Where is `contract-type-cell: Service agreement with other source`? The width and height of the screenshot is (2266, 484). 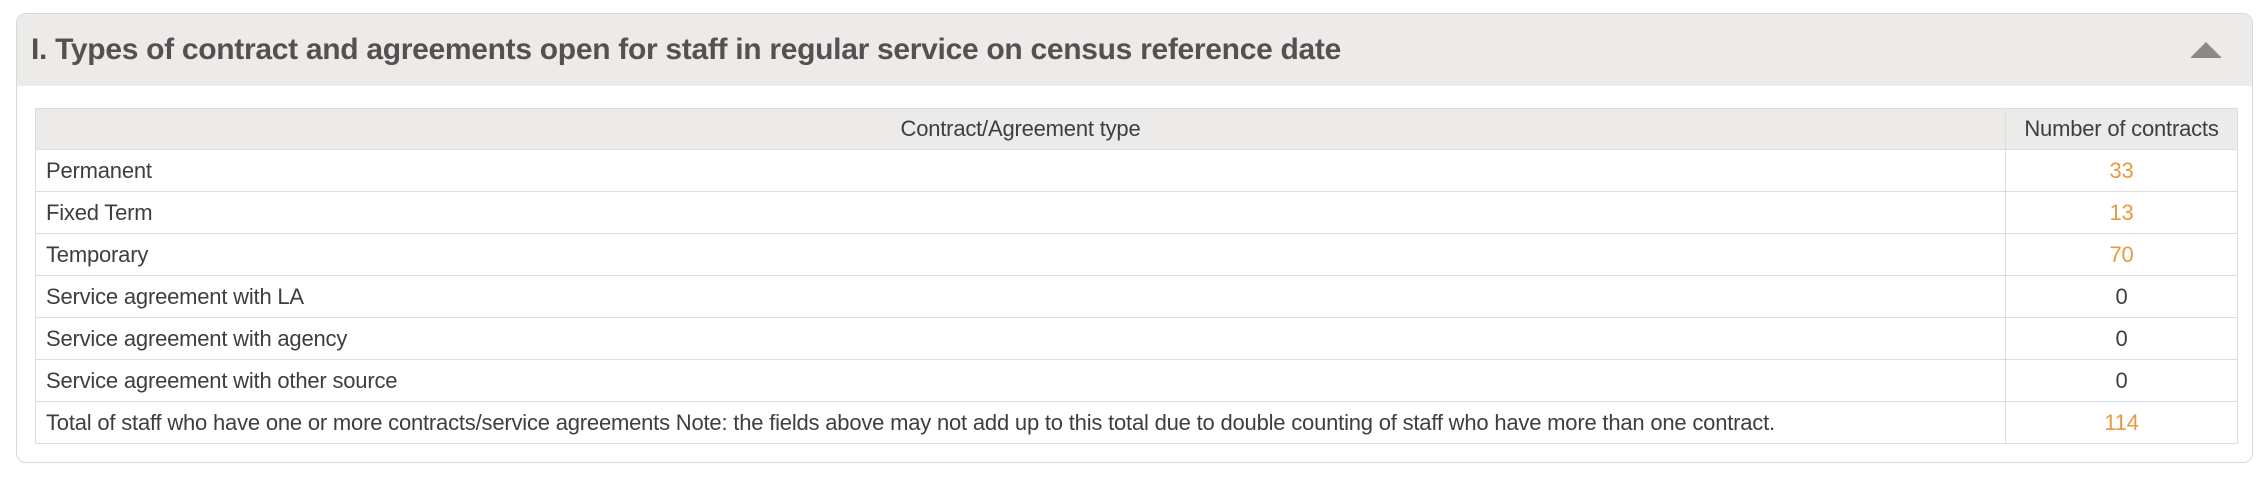 contract-type-cell: Service agreement with other source is located at coordinates (1020, 380).